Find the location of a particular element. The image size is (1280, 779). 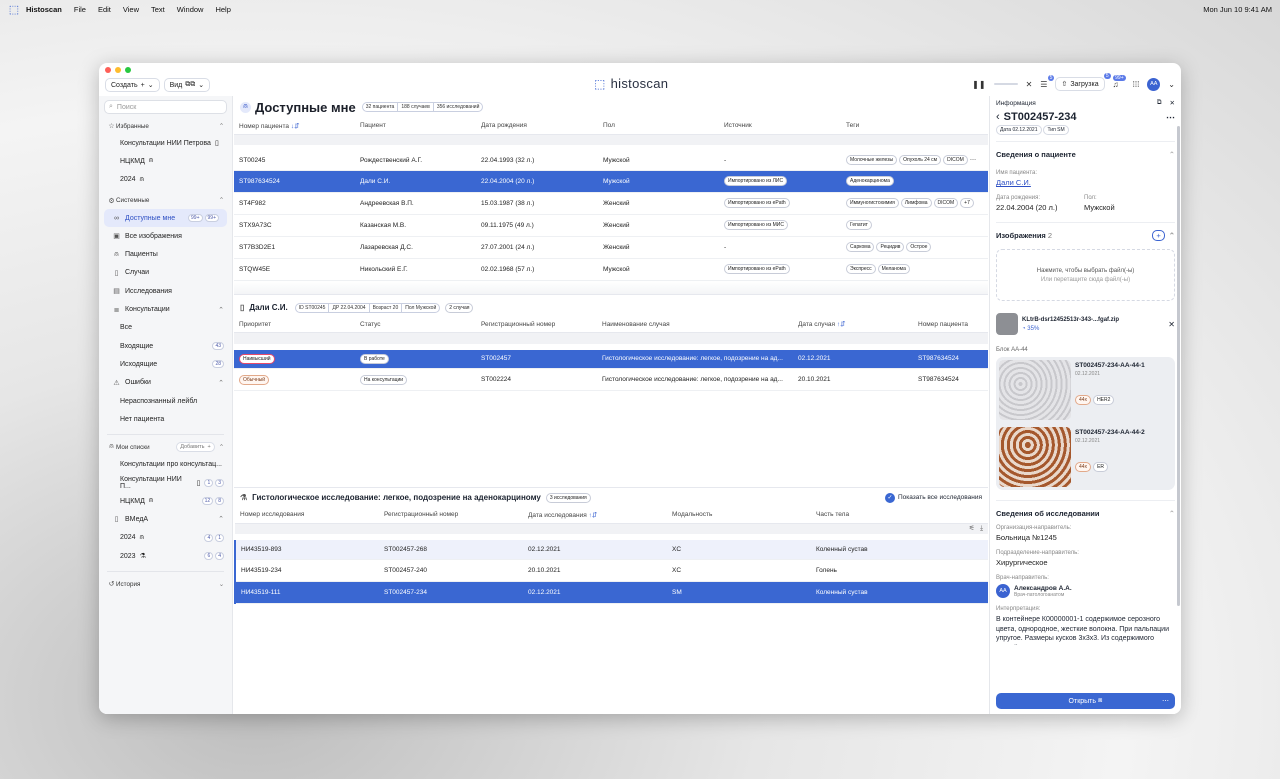

menu-view: View is located at coordinates (131, 9).